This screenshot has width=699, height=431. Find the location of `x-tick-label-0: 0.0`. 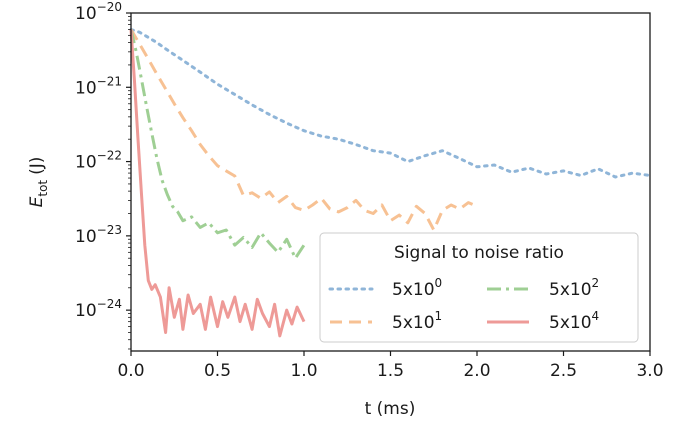

x-tick-label-0: 0.0 is located at coordinates (130, 371).